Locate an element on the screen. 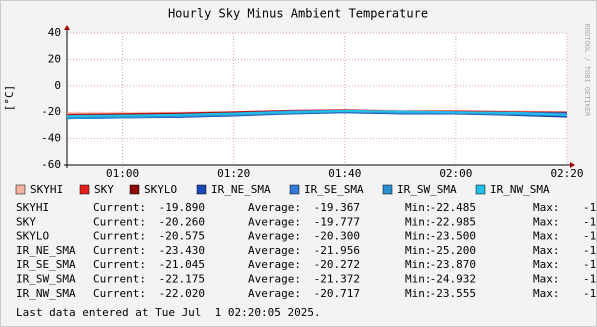  stats-value: -25.200 is located at coordinates (453, 250).